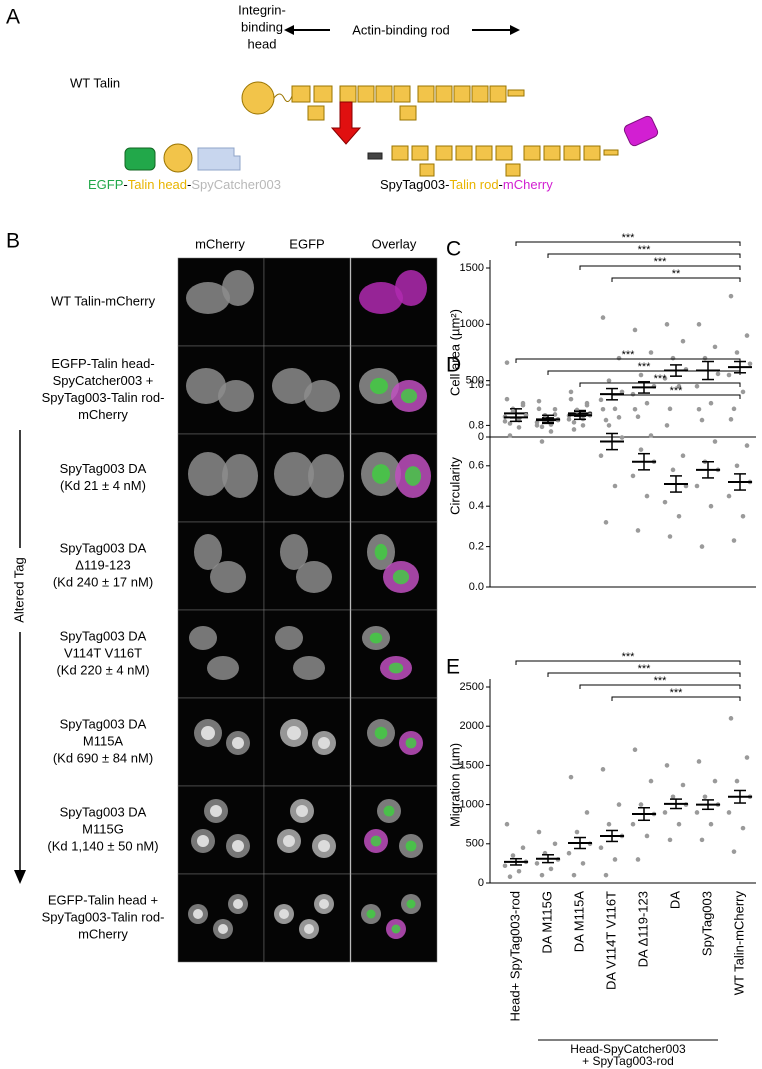 The image size is (762, 1069). I want to click on significance-bracket, so click(676, 279).